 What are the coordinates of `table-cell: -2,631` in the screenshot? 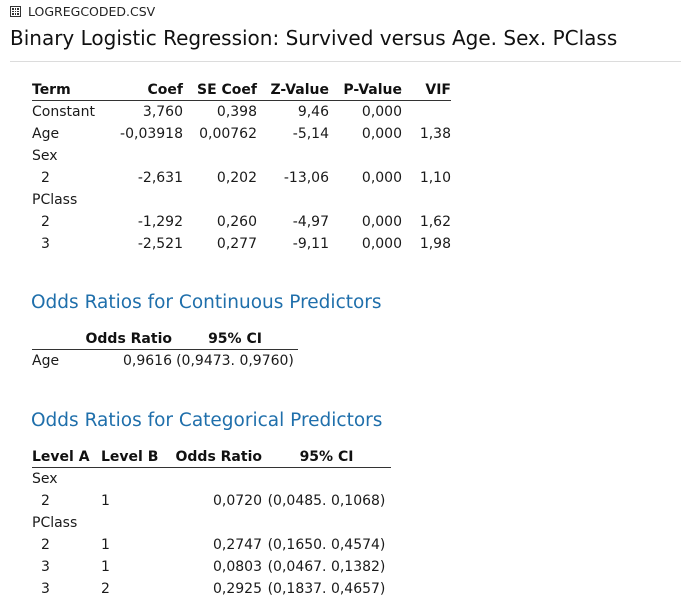 It's located at (160, 178).